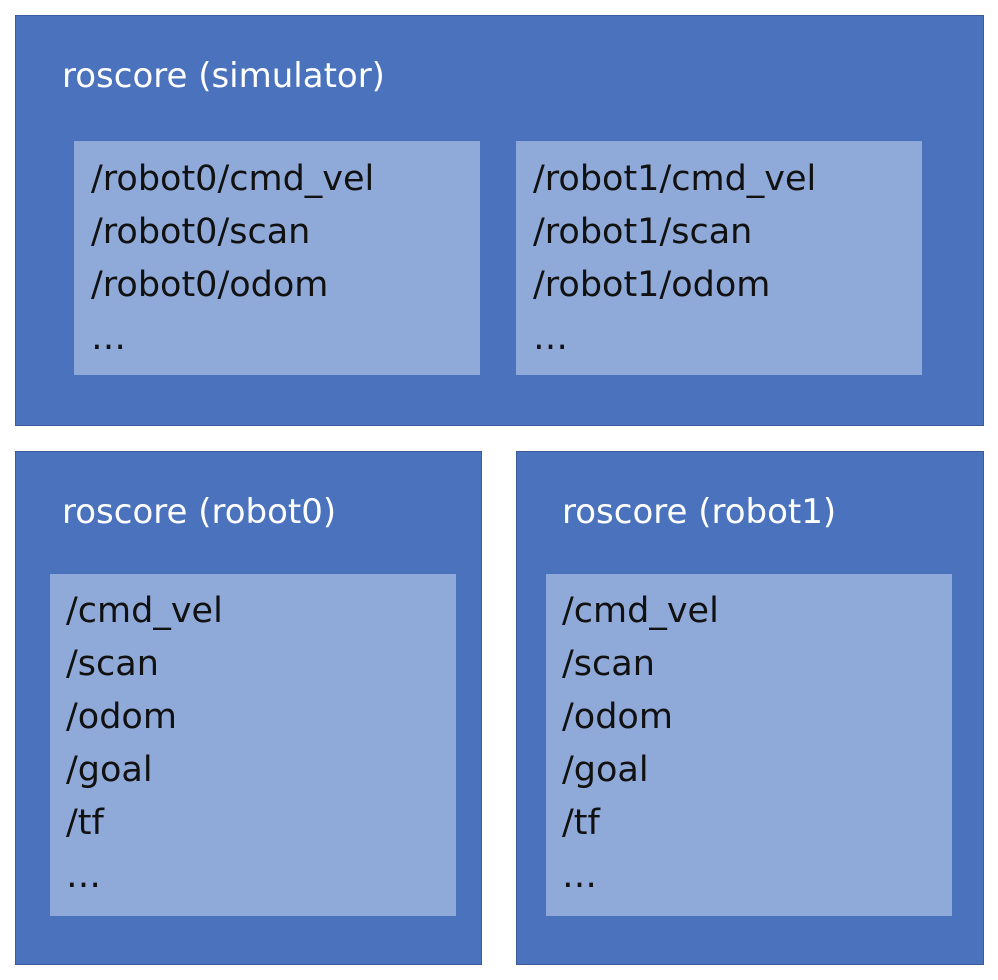  What do you see at coordinates (201, 232) in the screenshot?
I see `topic-item: /robot0/scan` at bounding box center [201, 232].